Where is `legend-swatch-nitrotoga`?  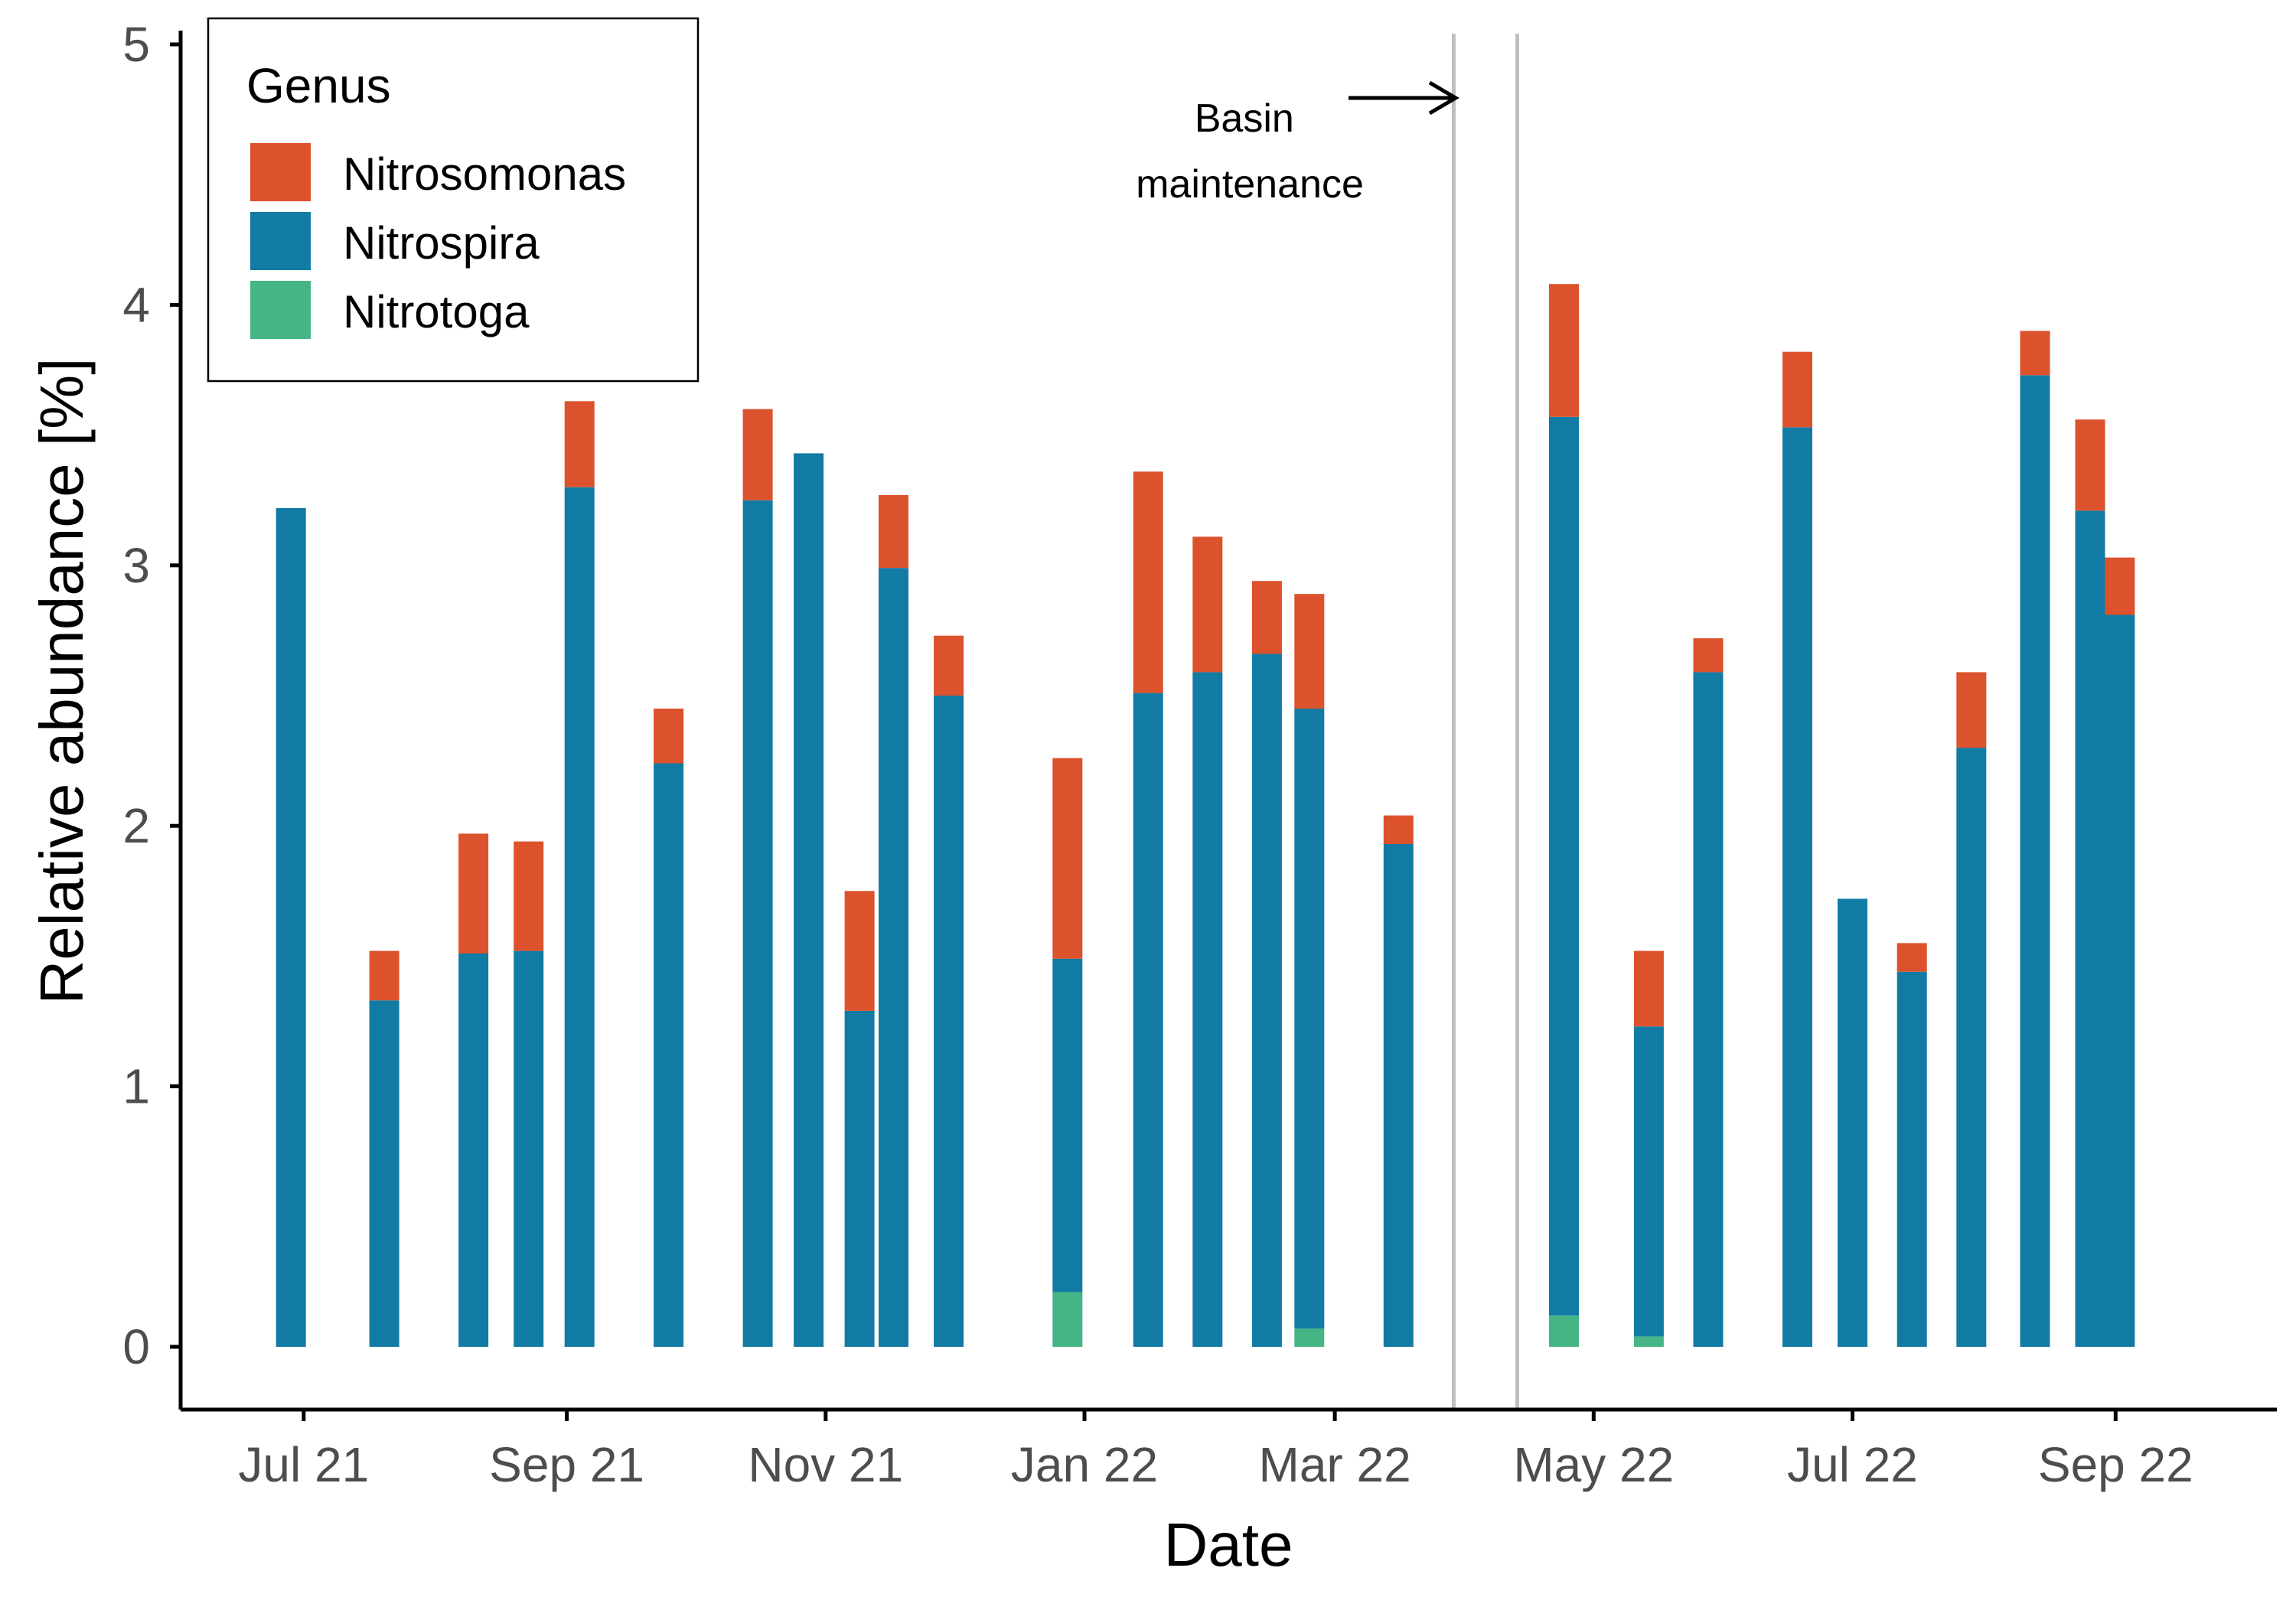
legend-swatch-nitrotoga is located at coordinates (280, 310).